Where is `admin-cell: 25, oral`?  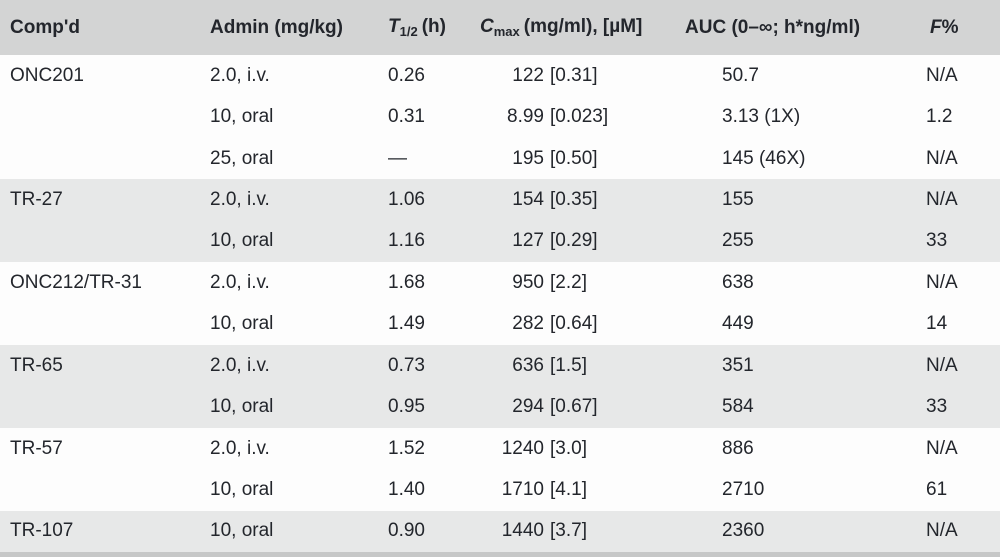 admin-cell: 25, oral is located at coordinates (242, 158).